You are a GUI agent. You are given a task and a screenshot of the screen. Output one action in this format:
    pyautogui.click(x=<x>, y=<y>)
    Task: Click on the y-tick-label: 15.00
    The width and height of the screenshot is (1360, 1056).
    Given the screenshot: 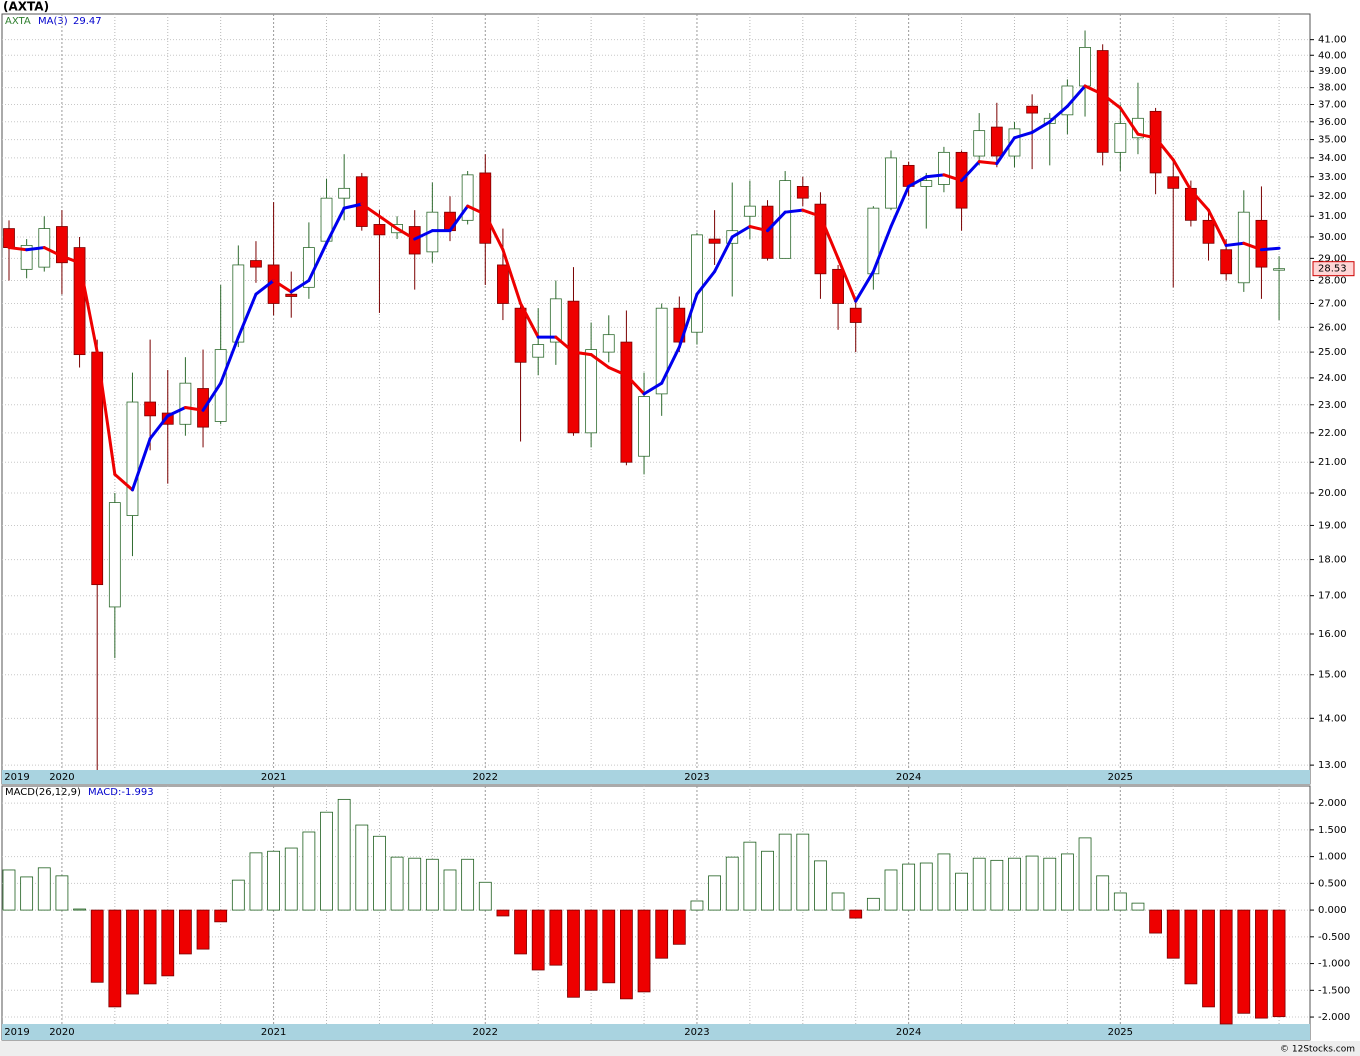 What is the action you would take?
    pyautogui.click(x=1332, y=675)
    